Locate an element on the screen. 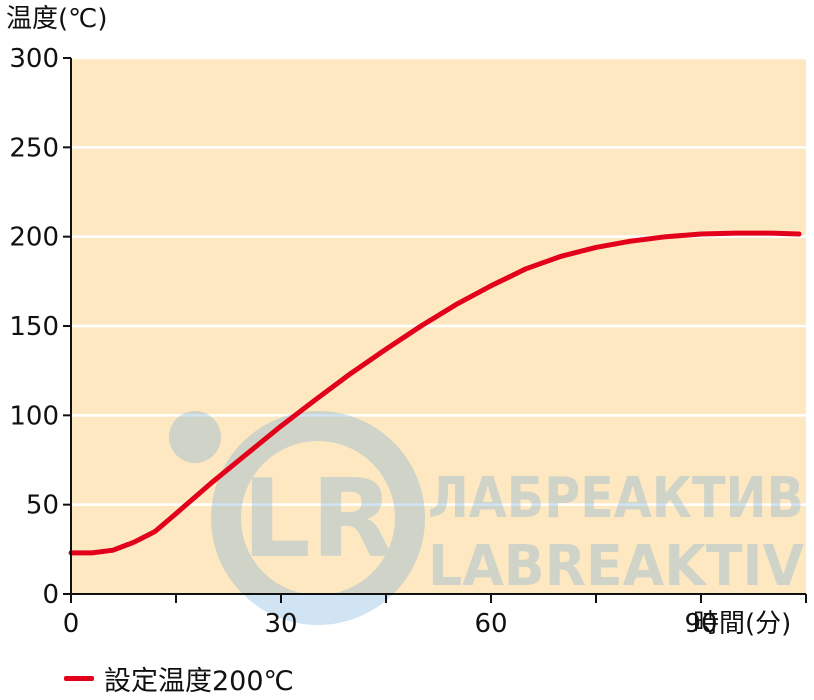  y-tick-label-250: 250 is located at coordinates (34, 148).